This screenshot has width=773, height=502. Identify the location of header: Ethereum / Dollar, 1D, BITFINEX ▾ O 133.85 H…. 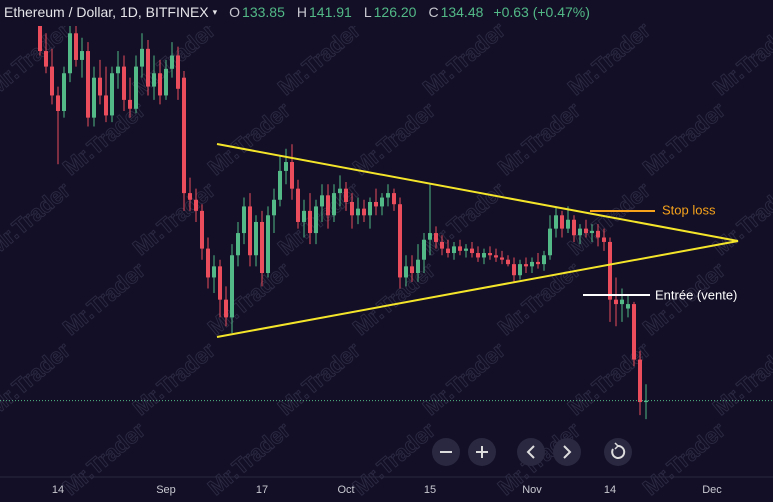
(297, 12).